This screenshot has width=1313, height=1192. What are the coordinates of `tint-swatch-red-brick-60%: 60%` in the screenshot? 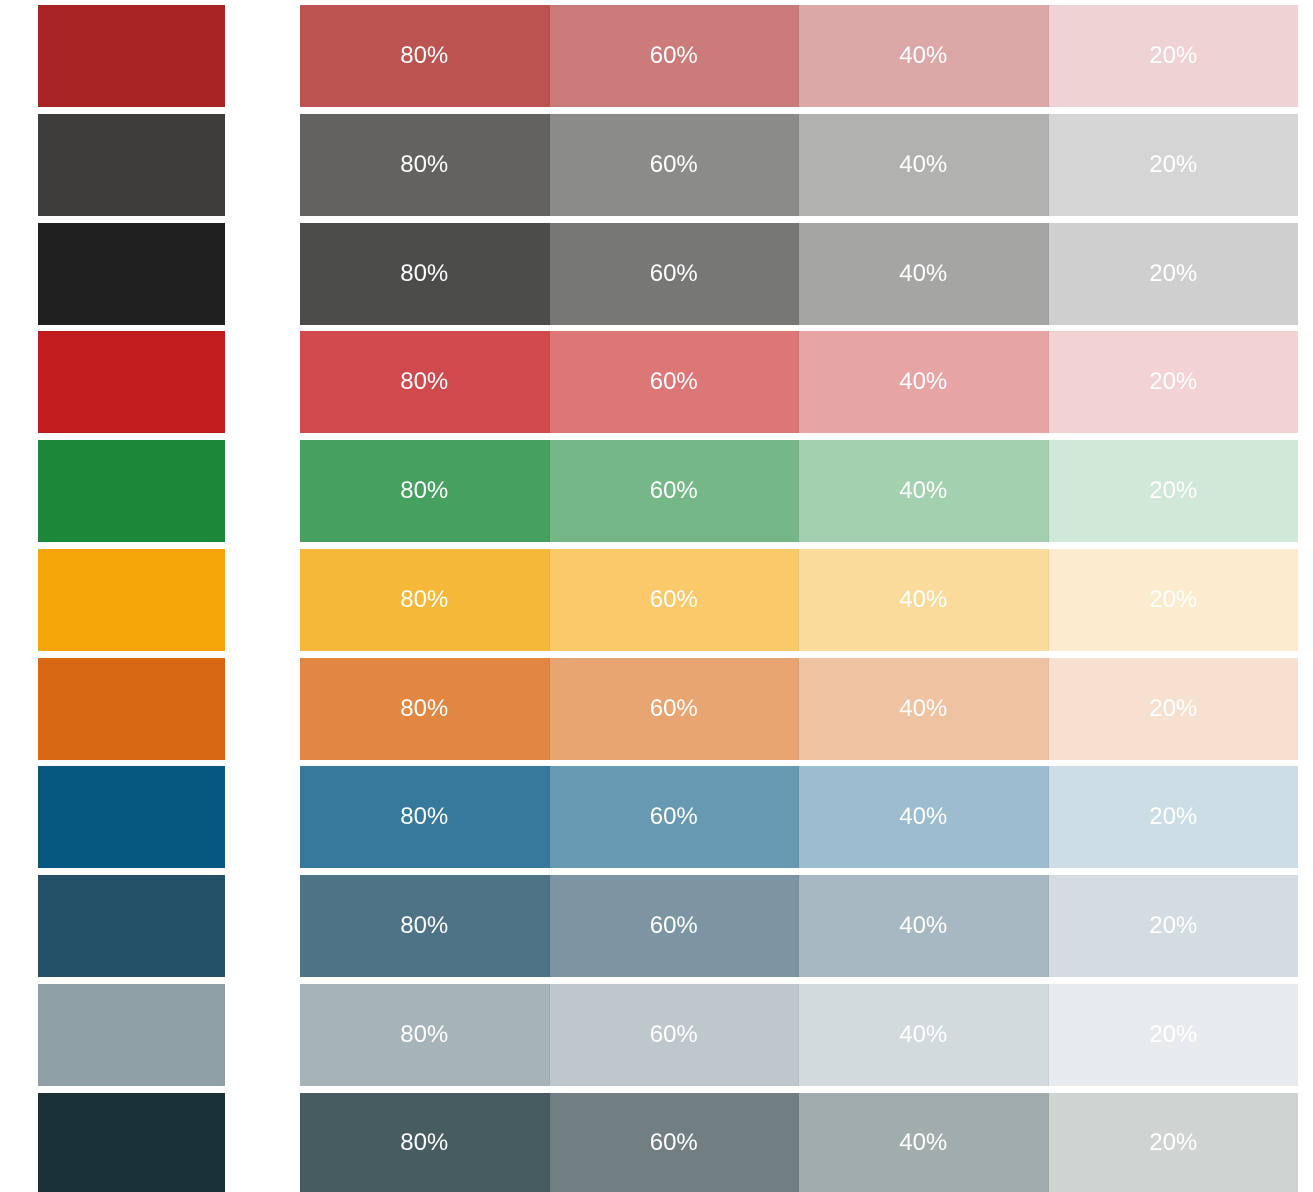 It's located at (674, 56).